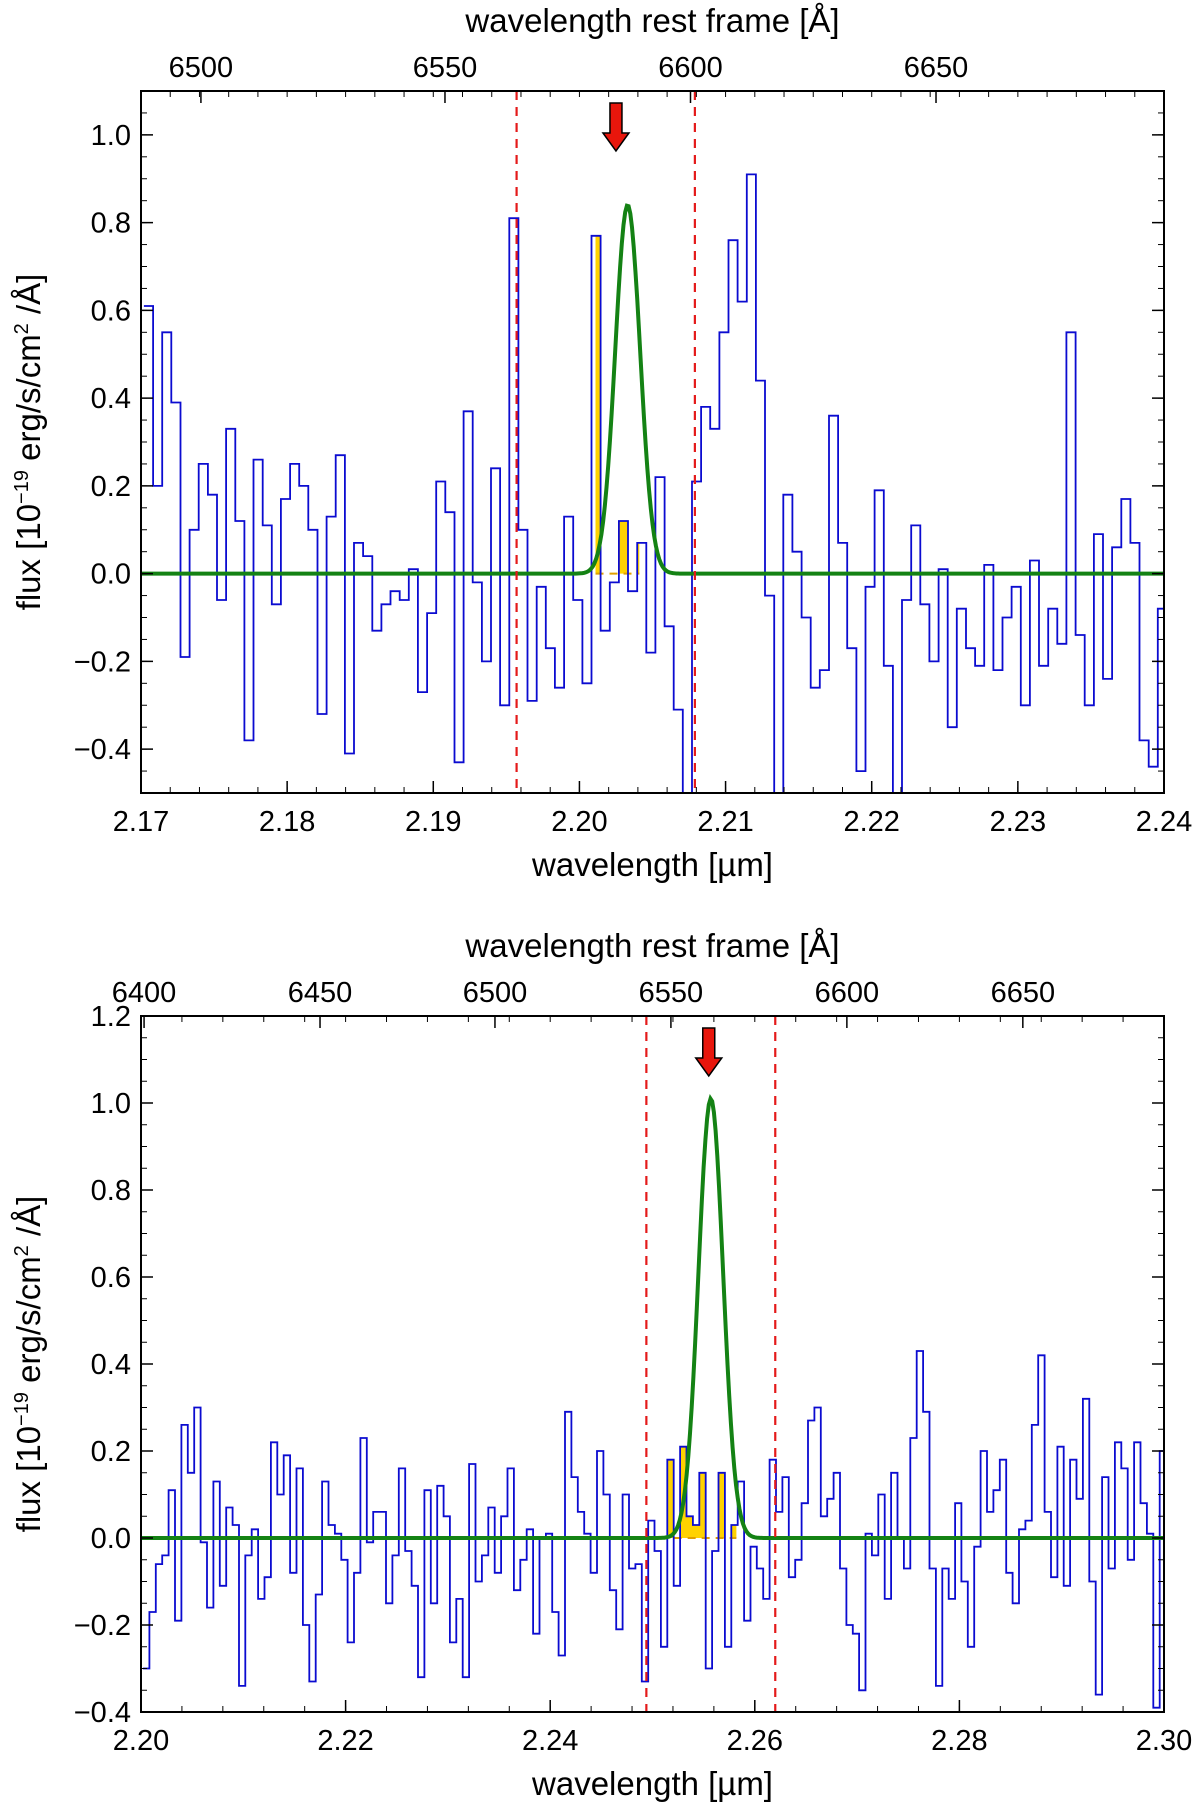 The height and width of the screenshot is (1808, 1200). I want to click on x-tick-label: 2.23, so click(1018, 822).